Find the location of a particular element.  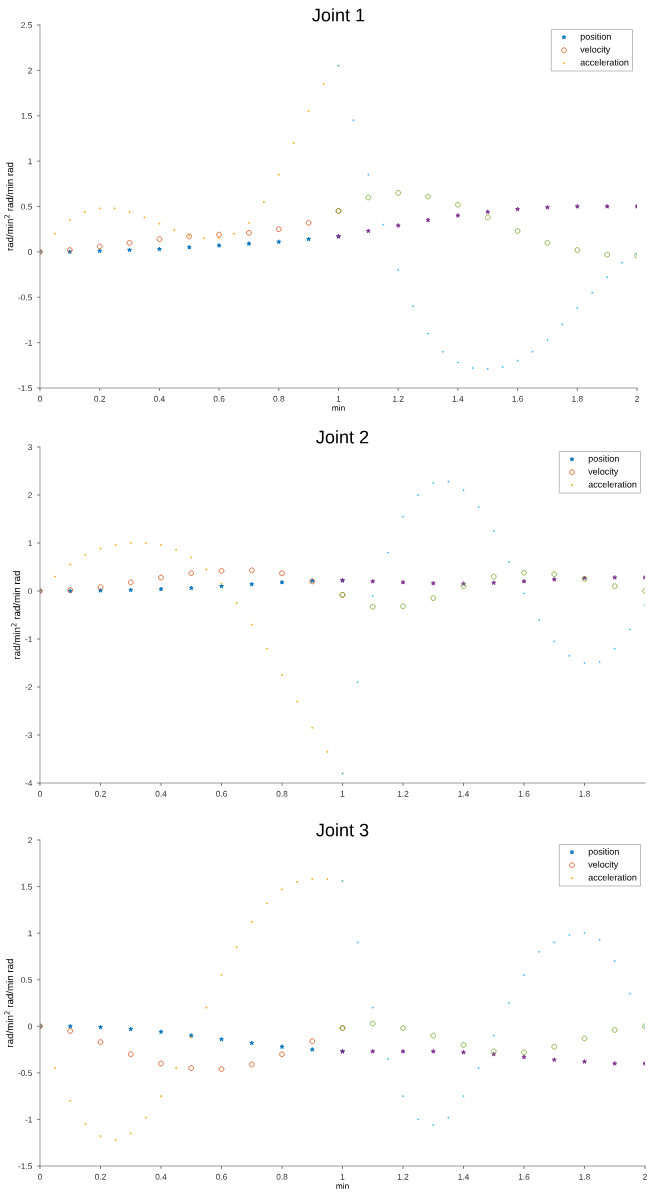

chart-title: Joint 3 is located at coordinates (342, 830).